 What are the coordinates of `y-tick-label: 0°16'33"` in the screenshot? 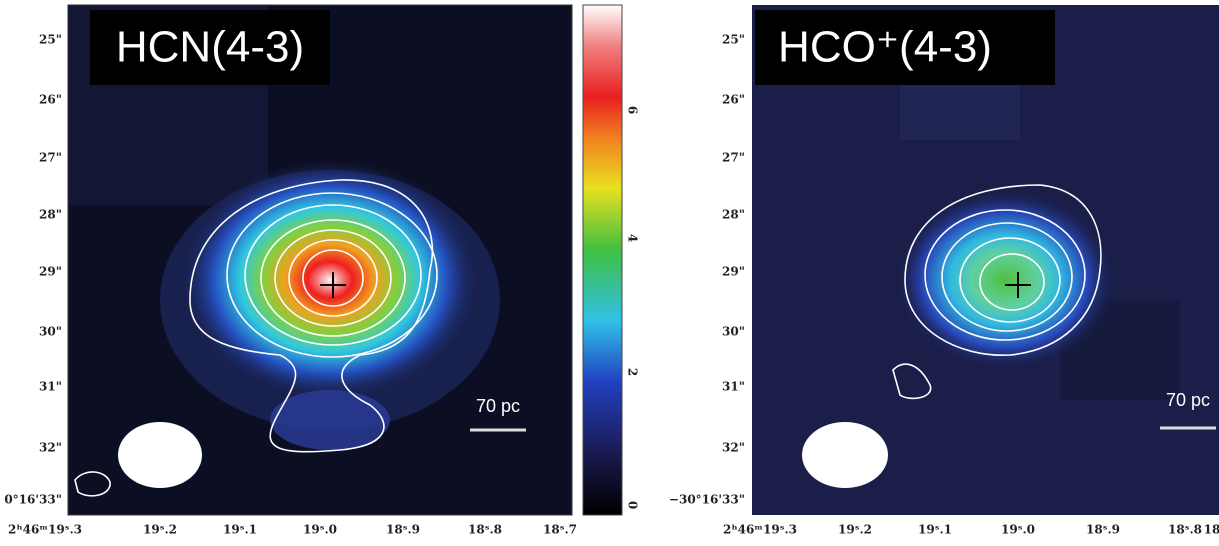 It's located at (33, 500).